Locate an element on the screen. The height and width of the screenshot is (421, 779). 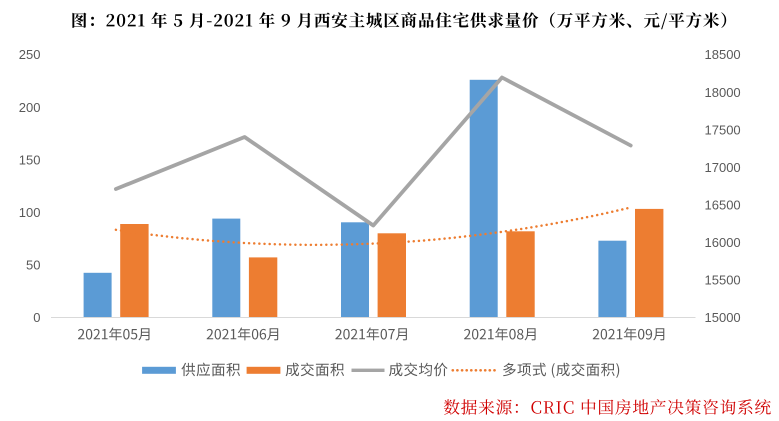
svg-text: 17000 is located at coordinates (723, 167).